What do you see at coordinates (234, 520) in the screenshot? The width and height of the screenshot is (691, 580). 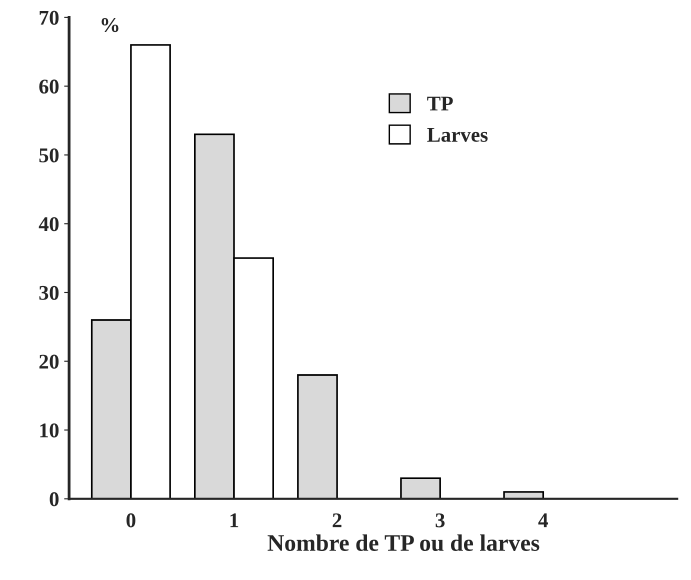 I see `x-tick-label: 1` at bounding box center [234, 520].